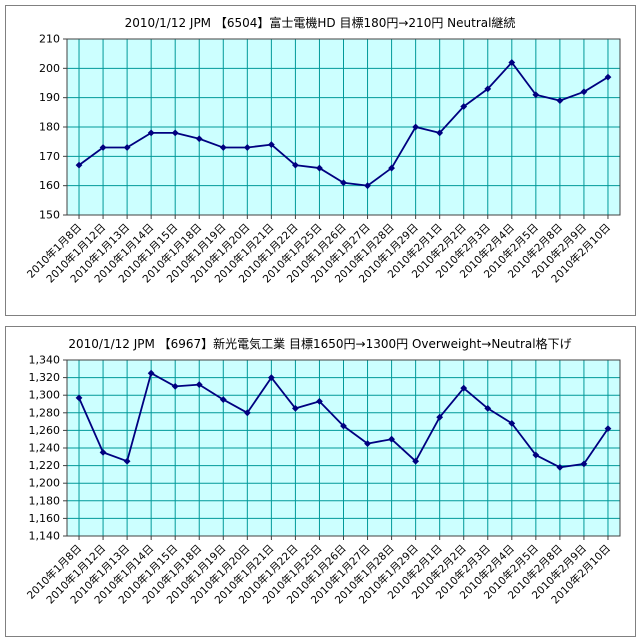 Image resolution: width=640 pixels, height=637 pixels. I want to click on y-axis-label: 1,280, so click(44, 412).